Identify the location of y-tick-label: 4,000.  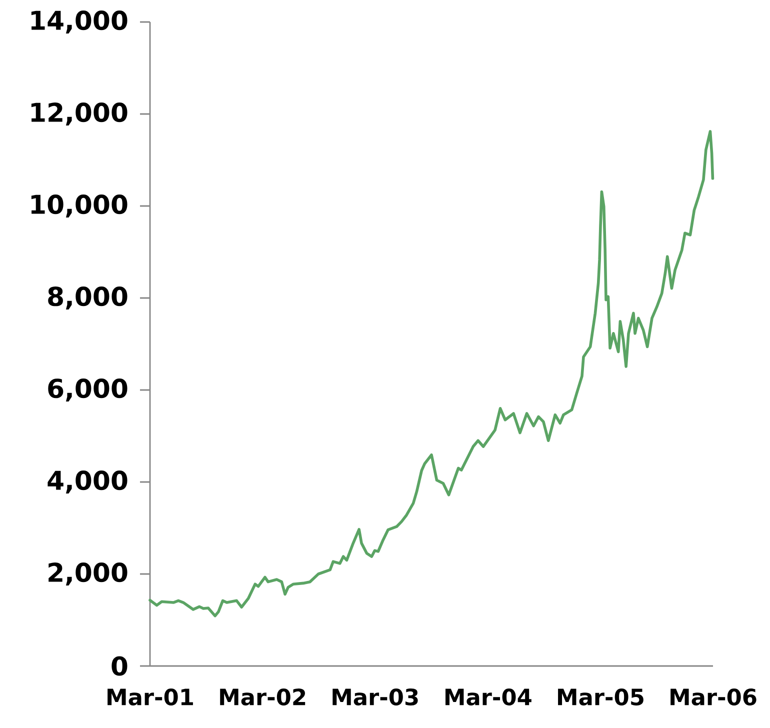
(88, 482).